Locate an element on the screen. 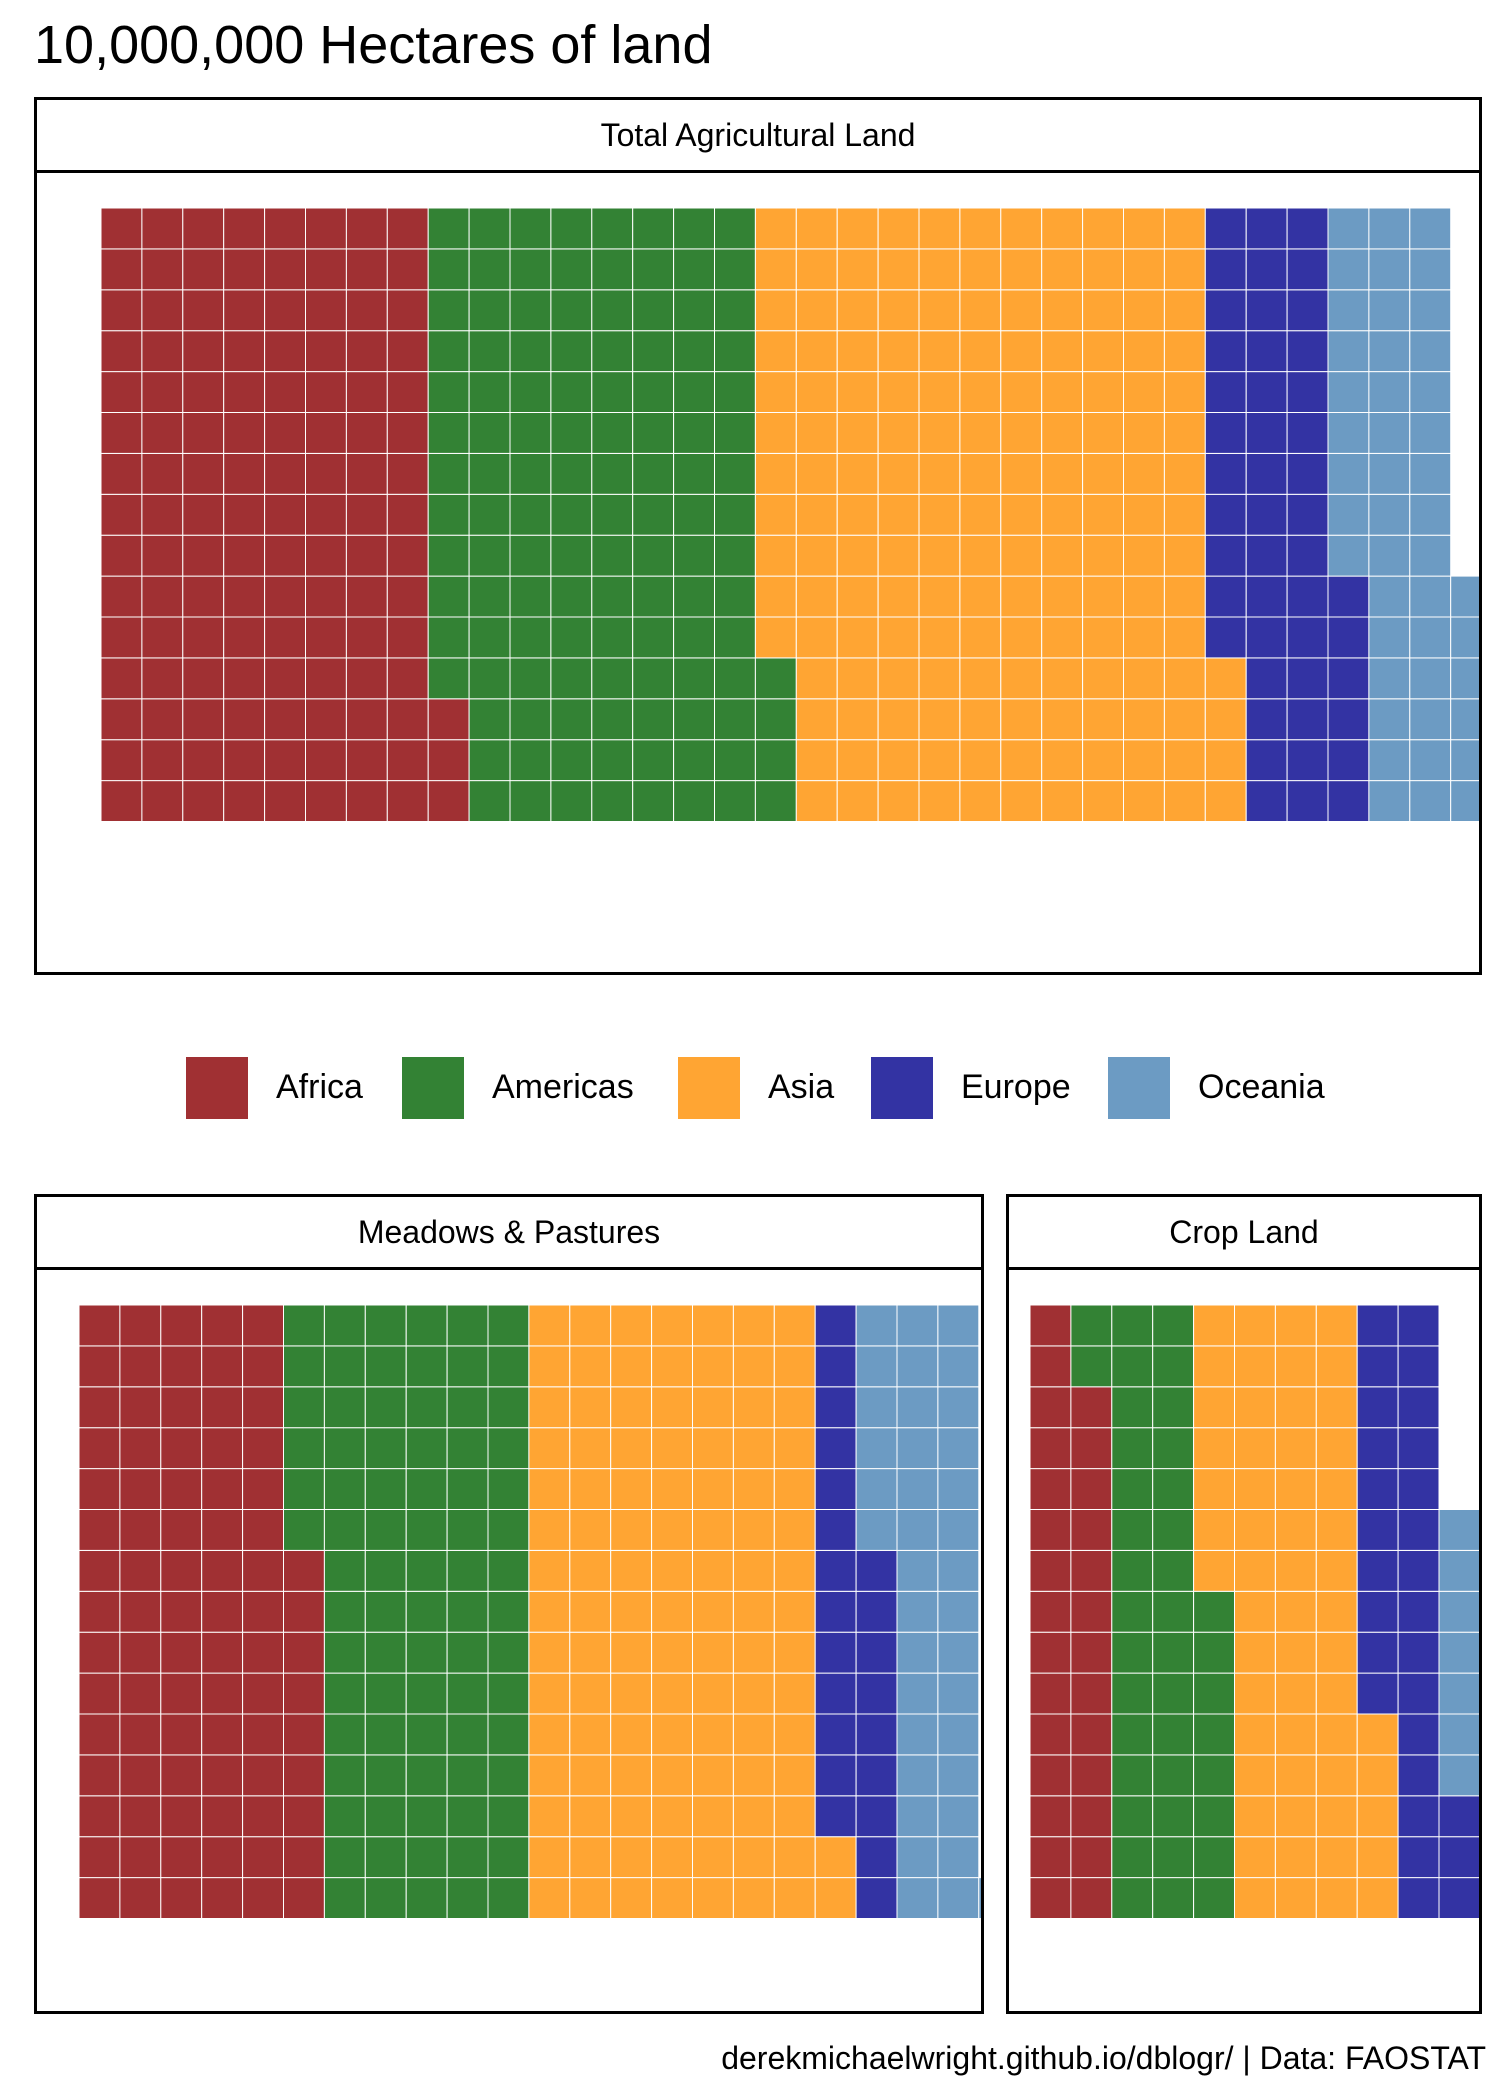 The height and width of the screenshot is (2100, 1500). legend-key-oceania is located at coordinates (1139, 1087).